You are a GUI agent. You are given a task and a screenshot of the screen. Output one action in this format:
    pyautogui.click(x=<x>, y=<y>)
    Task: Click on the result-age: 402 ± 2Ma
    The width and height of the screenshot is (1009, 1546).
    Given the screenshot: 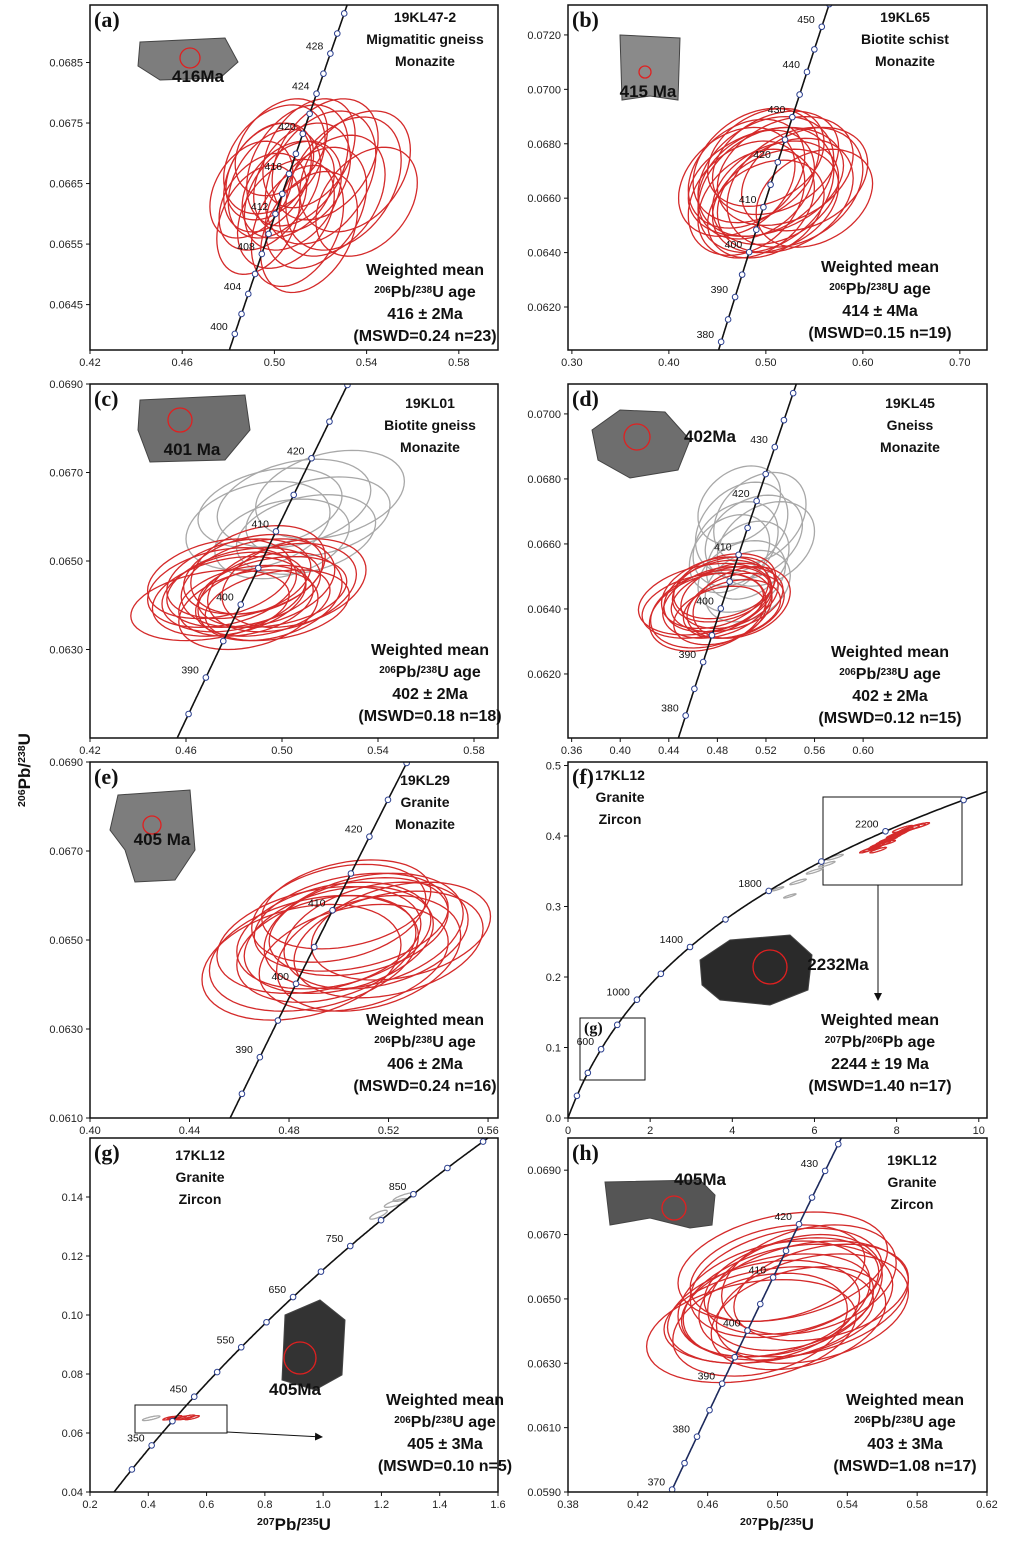 What is the action you would take?
    pyautogui.click(x=430, y=694)
    